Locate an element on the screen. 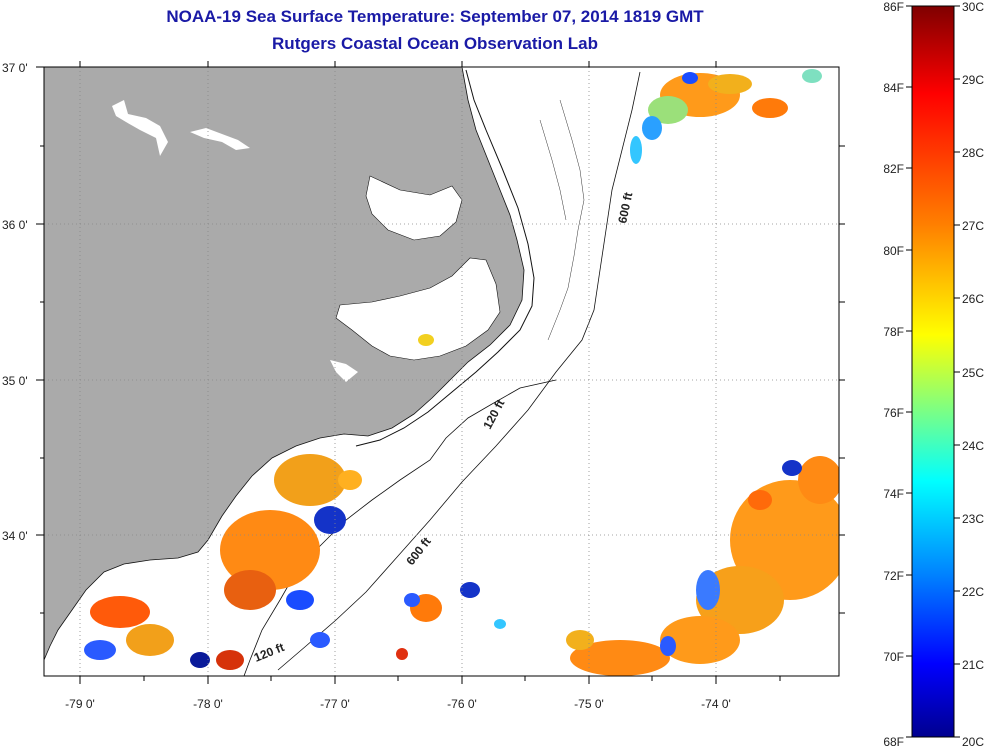 The image size is (992, 754). colorbar-f-label-70: 70F is located at coordinates (893, 657).